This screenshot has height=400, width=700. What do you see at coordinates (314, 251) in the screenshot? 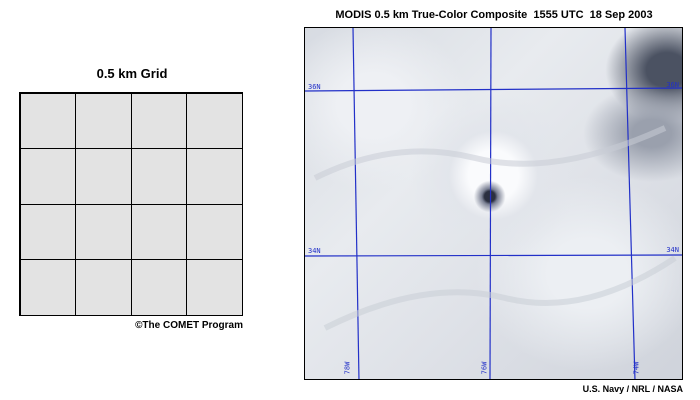
I see `lat-label-34n-left: 34N` at bounding box center [314, 251].